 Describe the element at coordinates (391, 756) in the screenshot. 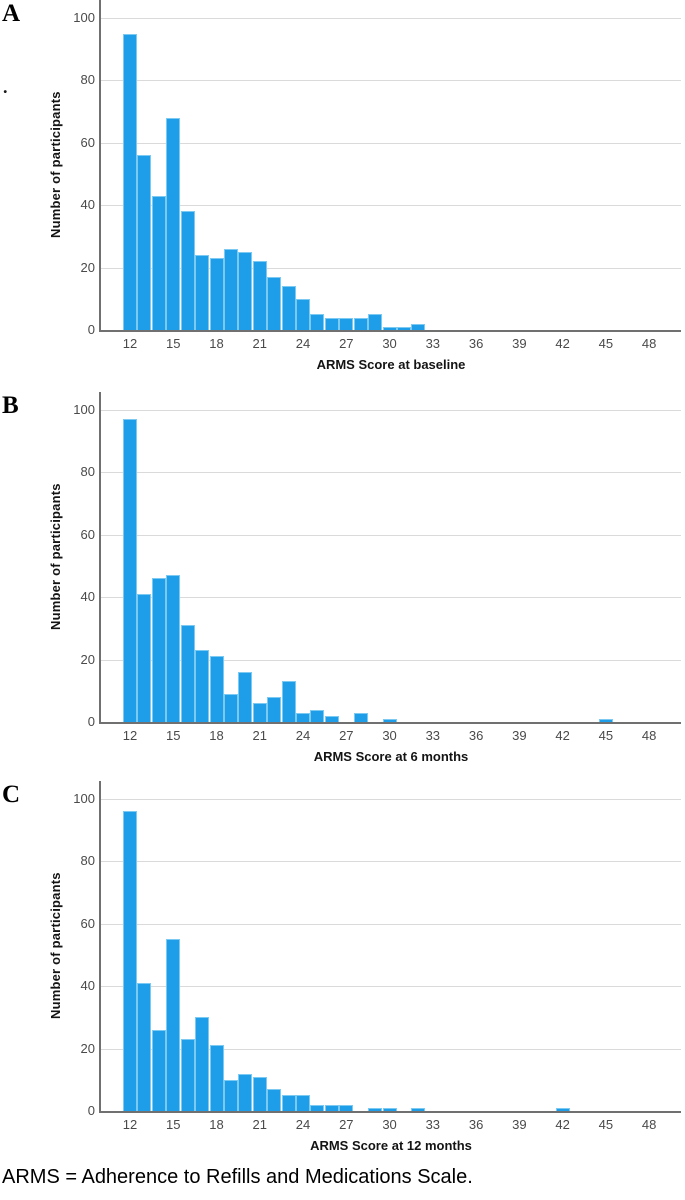

I see `x-axis-title: ARMS Score at 6 months` at that location.